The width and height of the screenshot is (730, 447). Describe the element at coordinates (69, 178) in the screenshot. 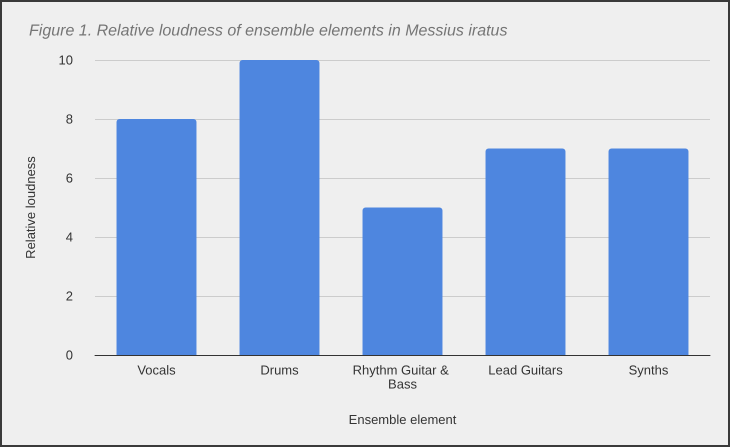

I see `y-tick-label: 6` at that location.